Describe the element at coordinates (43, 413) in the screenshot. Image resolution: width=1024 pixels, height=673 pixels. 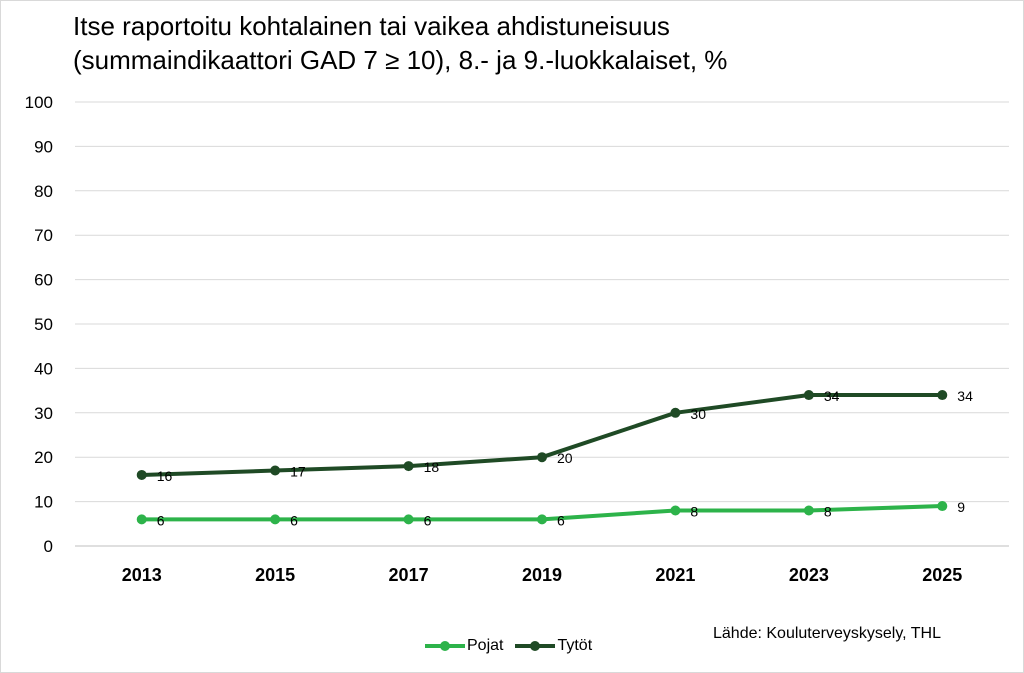
I see `y-tick-label: 30` at that location.